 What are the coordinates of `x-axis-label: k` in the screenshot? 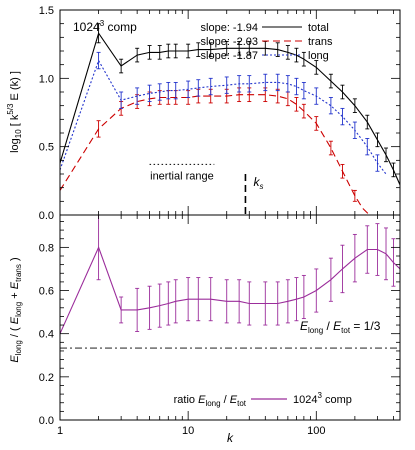 It's located at (230, 438).